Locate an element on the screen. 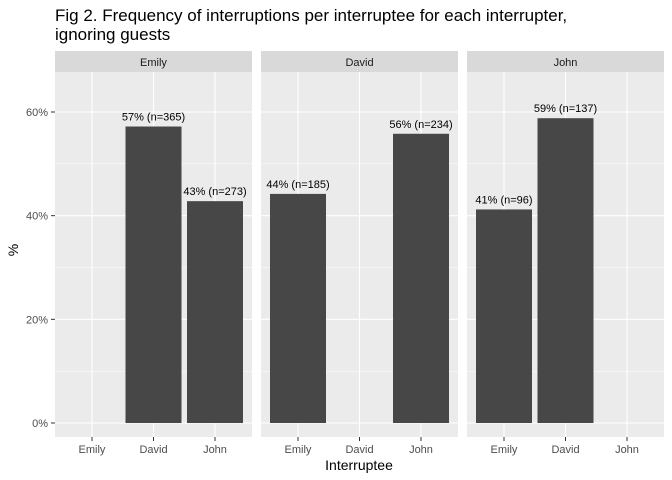 The width and height of the screenshot is (672, 480). facet-strip-label: David is located at coordinates (359, 63).